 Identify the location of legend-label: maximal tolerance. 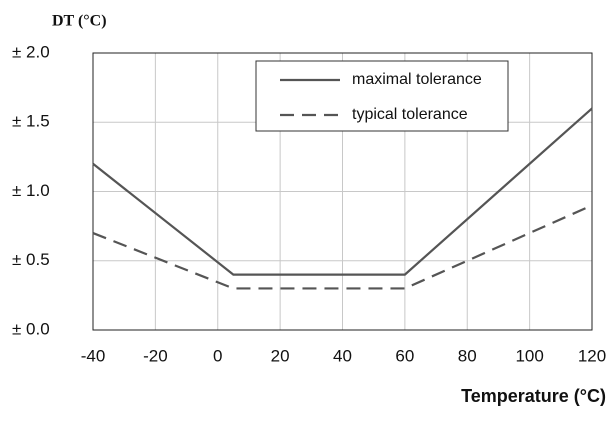
(417, 79).